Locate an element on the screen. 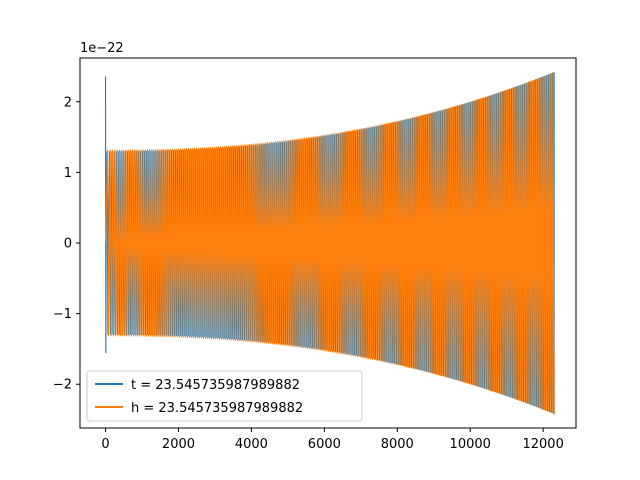 The height and width of the screenshot is (480, 640). x-tick-label: 0 is located at coordinates (105, 444).